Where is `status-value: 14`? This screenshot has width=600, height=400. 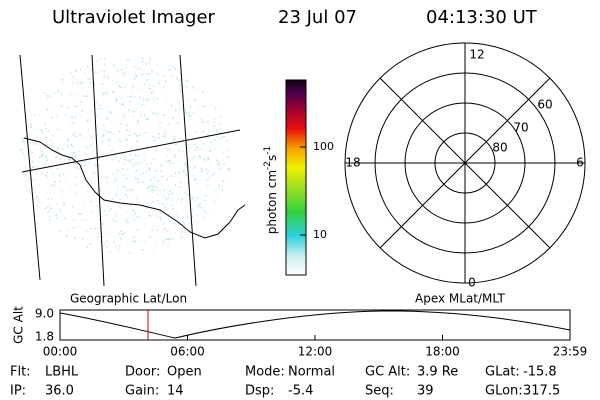 status-value: 14 is located at coordinates (175, 391).